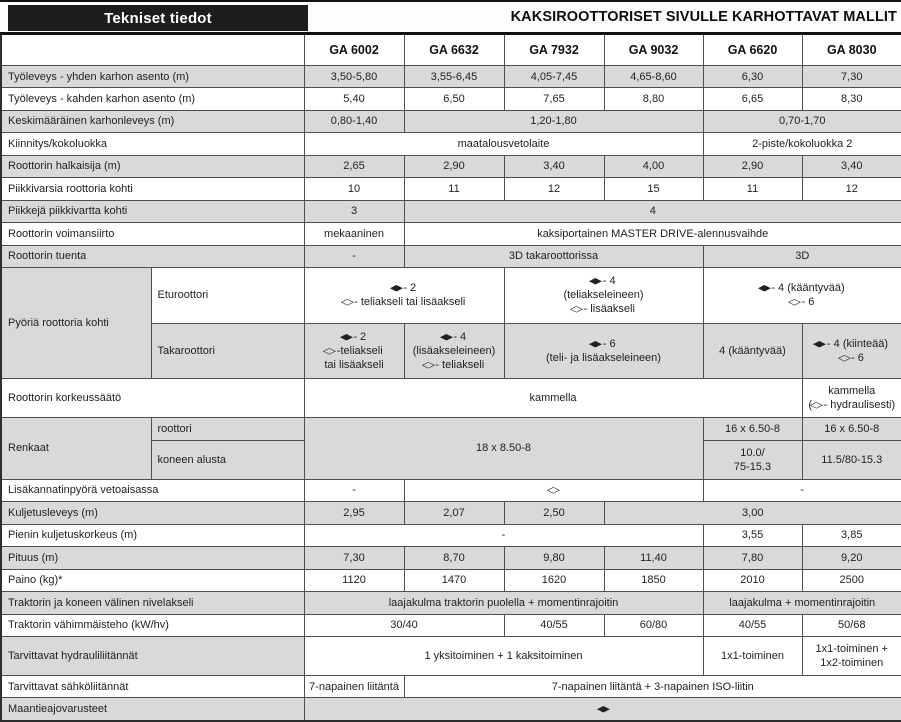 The width and height of the screenshot is (901, 722). What do you see at coordinates (554, 99) in the screenshot?
I see `spec-value-cell: 7,65` at bounding box center [554, 99].